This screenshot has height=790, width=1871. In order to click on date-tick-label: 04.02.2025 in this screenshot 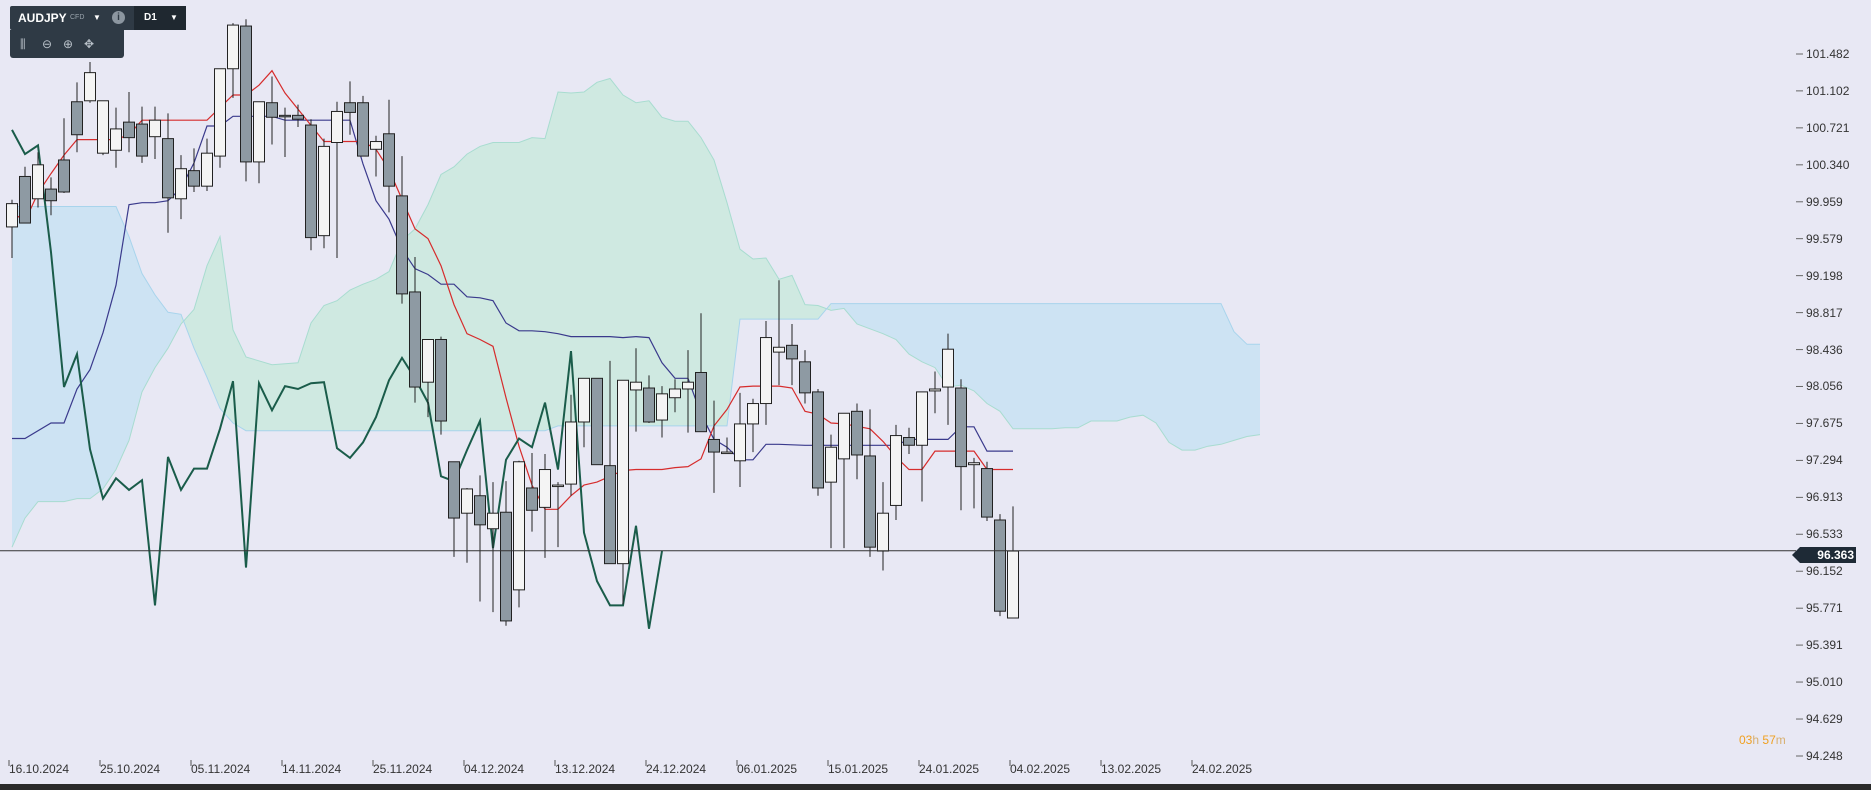, I will do `click(1040, 769)`.